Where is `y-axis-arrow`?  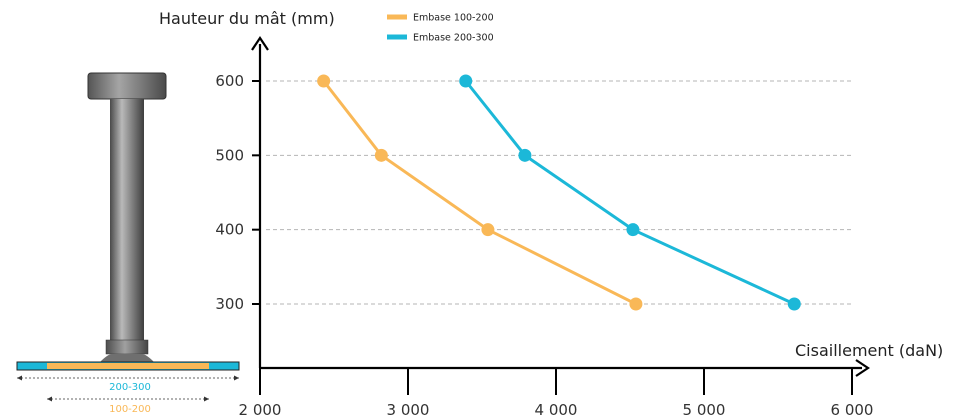 y-axis-arrow is located at coordinates (260, 43).